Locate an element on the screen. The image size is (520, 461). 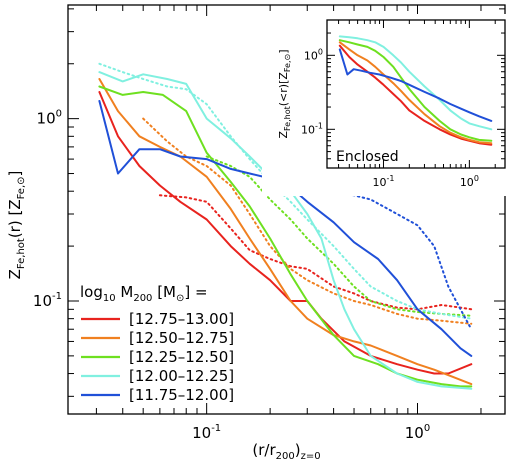
legend-label: [12.00–12.25] is located at coordinates (181, 376).